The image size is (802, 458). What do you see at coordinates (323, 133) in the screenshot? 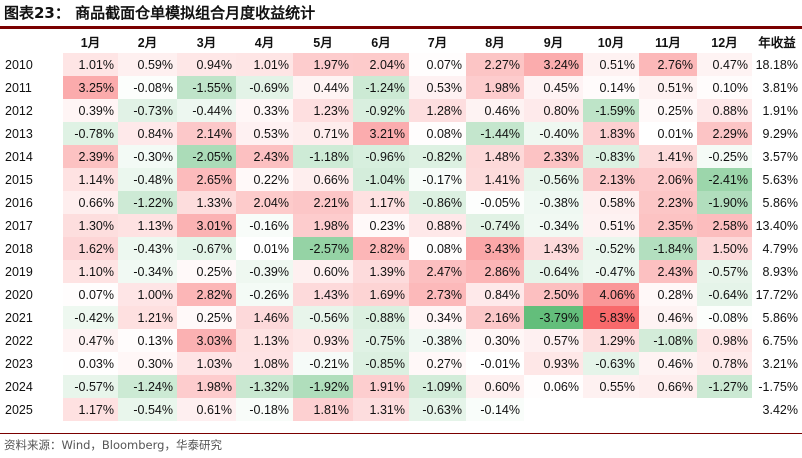
I see `monthly-return-cell: 0.71%` at bounding box center [323, 133].